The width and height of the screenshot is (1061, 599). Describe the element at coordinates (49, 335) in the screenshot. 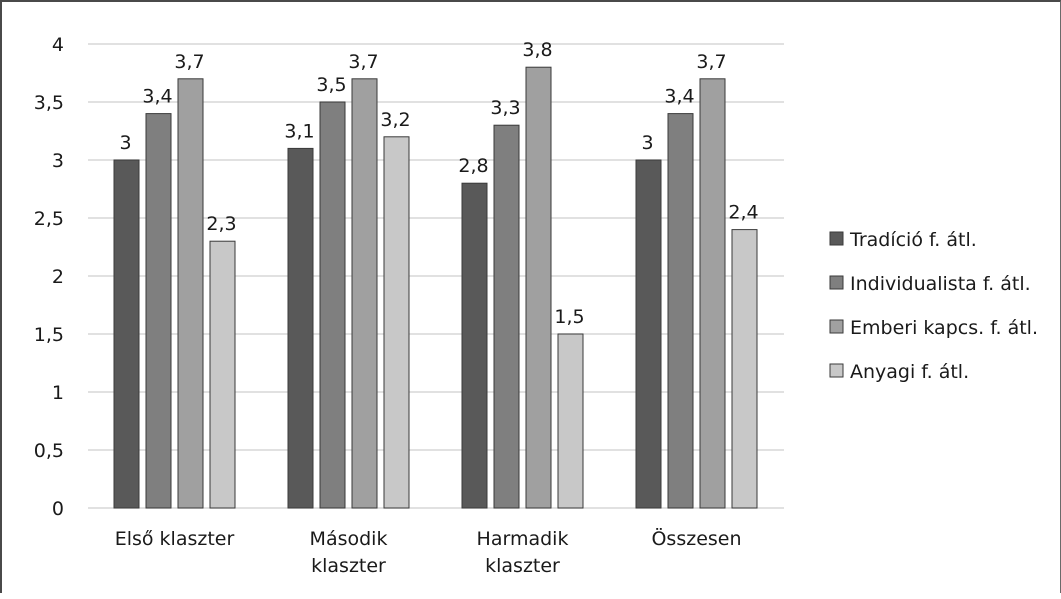

I see `y-tick-label: 1,5` at that location.